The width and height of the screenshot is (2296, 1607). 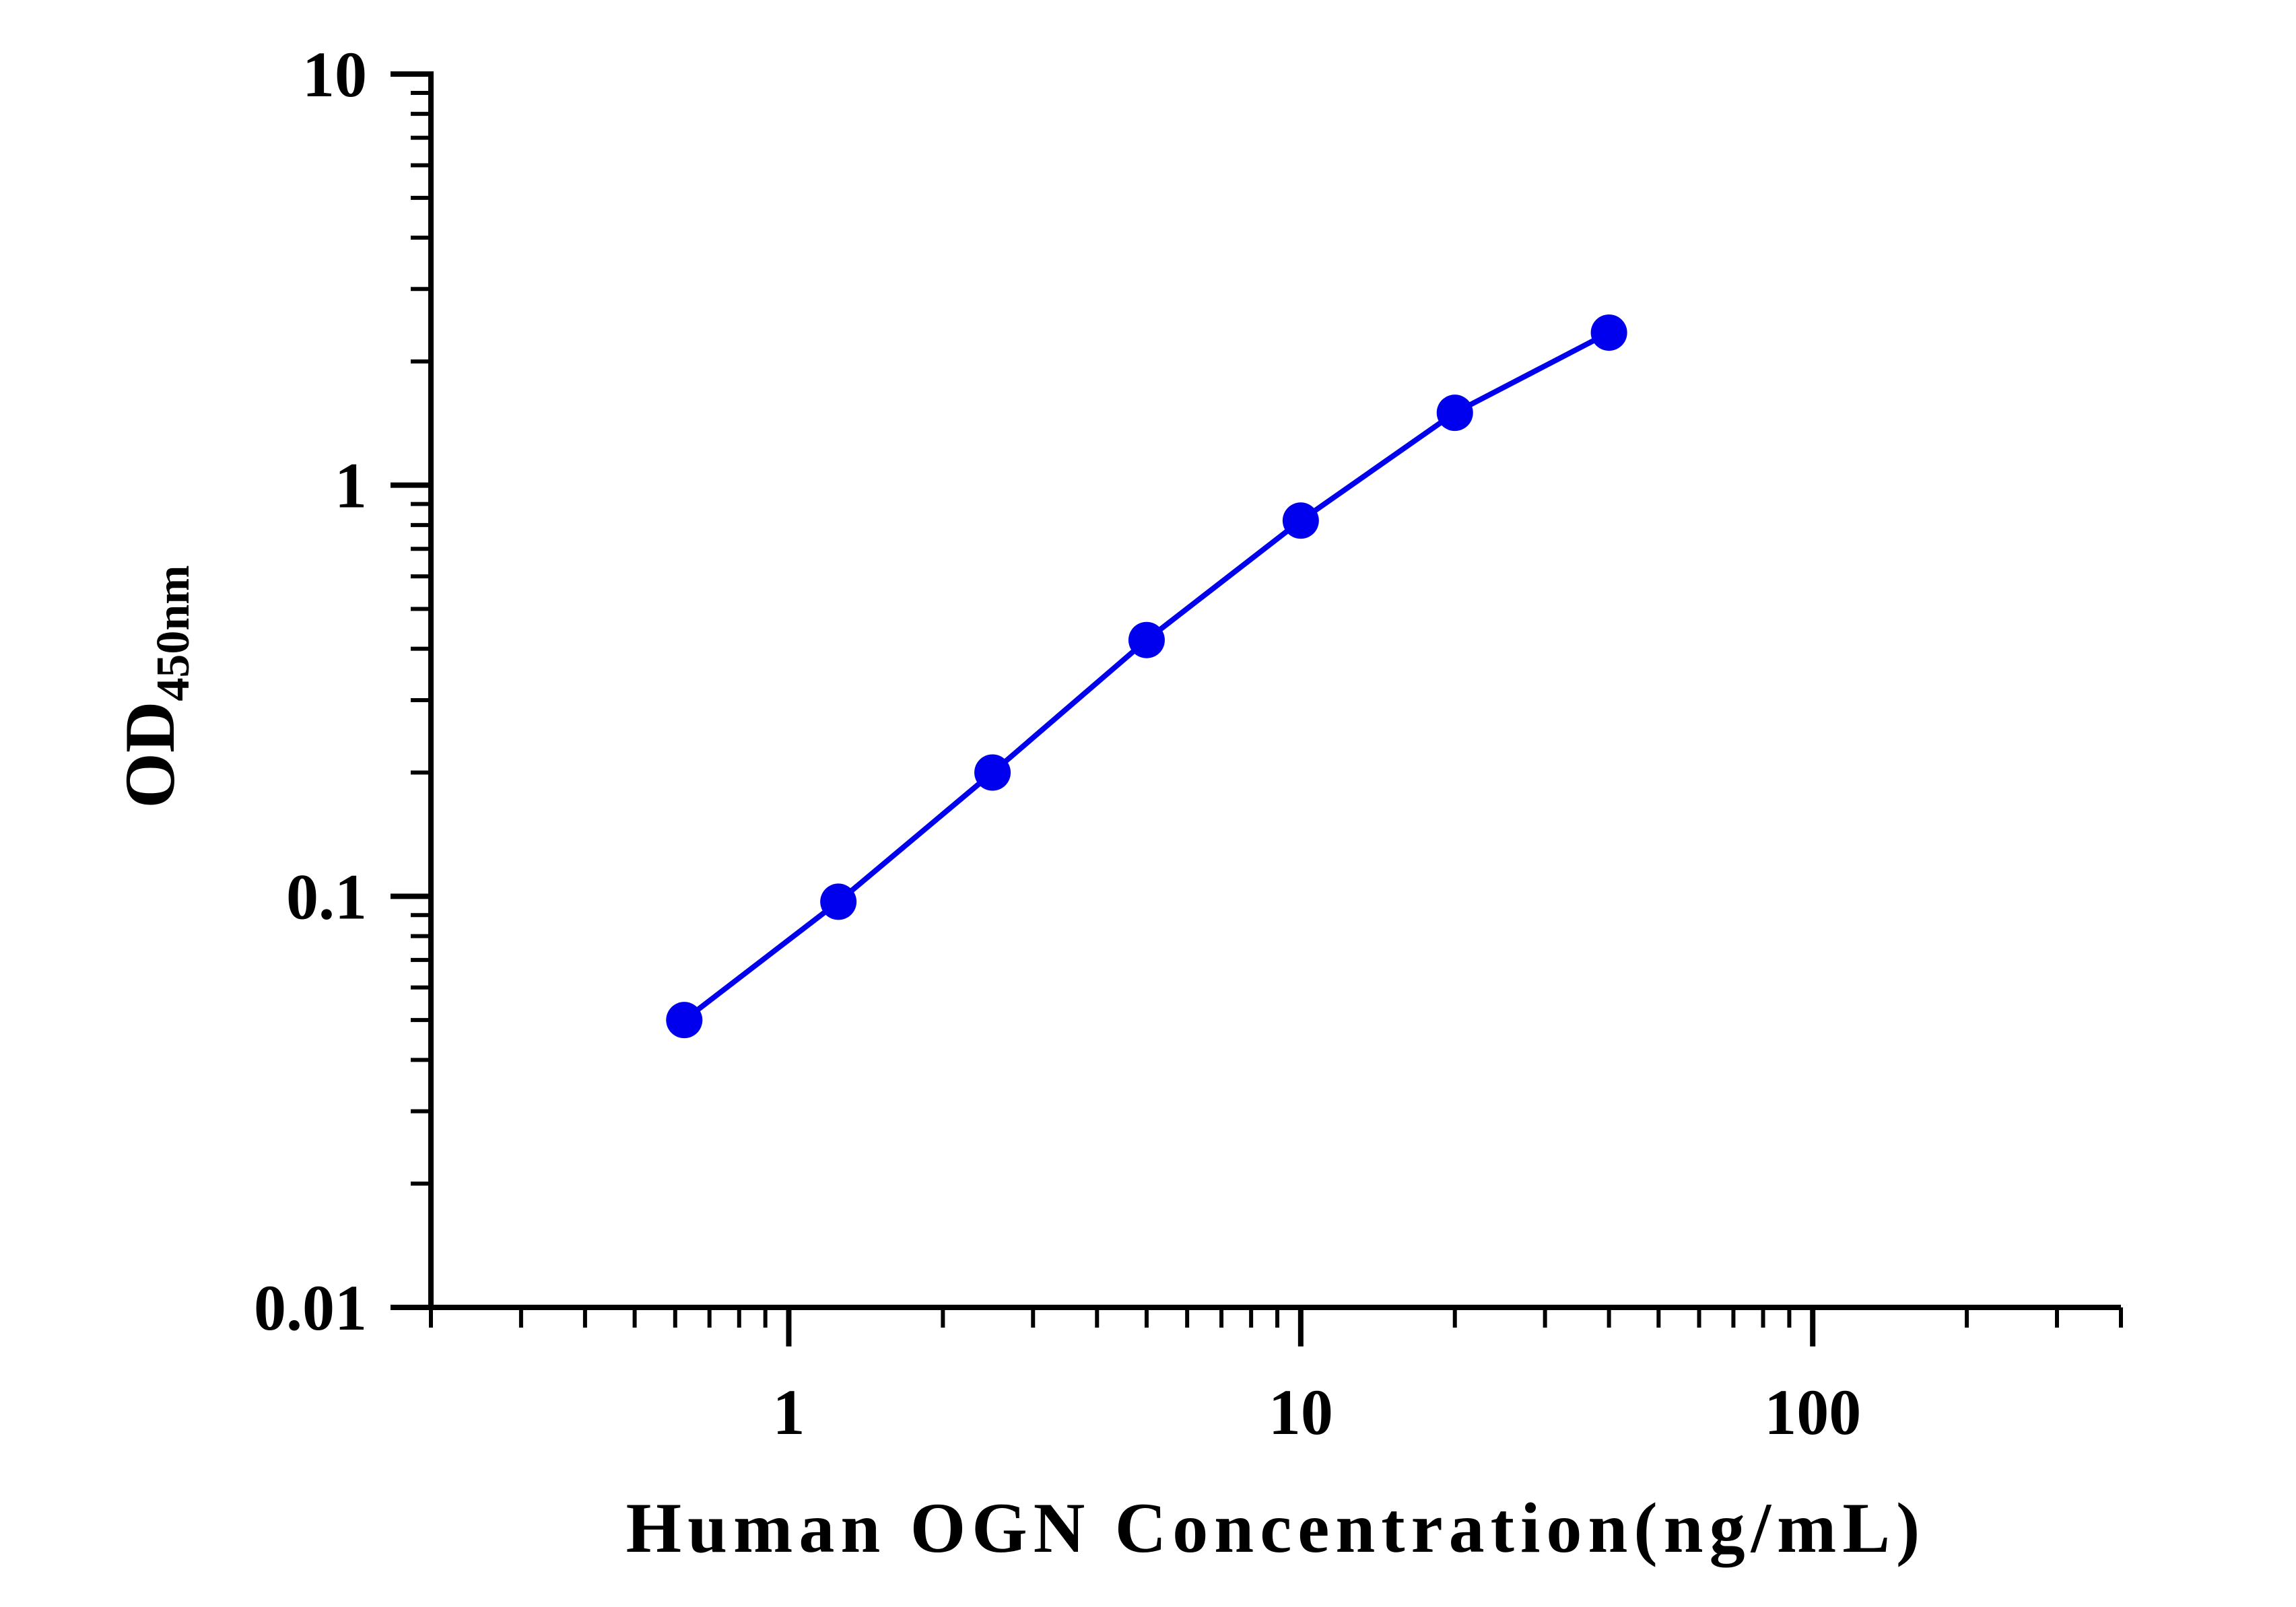 What do you see at coordinates (334, 74) in the screenshot?
I see `y-tick-label: 10` at bounding box center [334, 74].